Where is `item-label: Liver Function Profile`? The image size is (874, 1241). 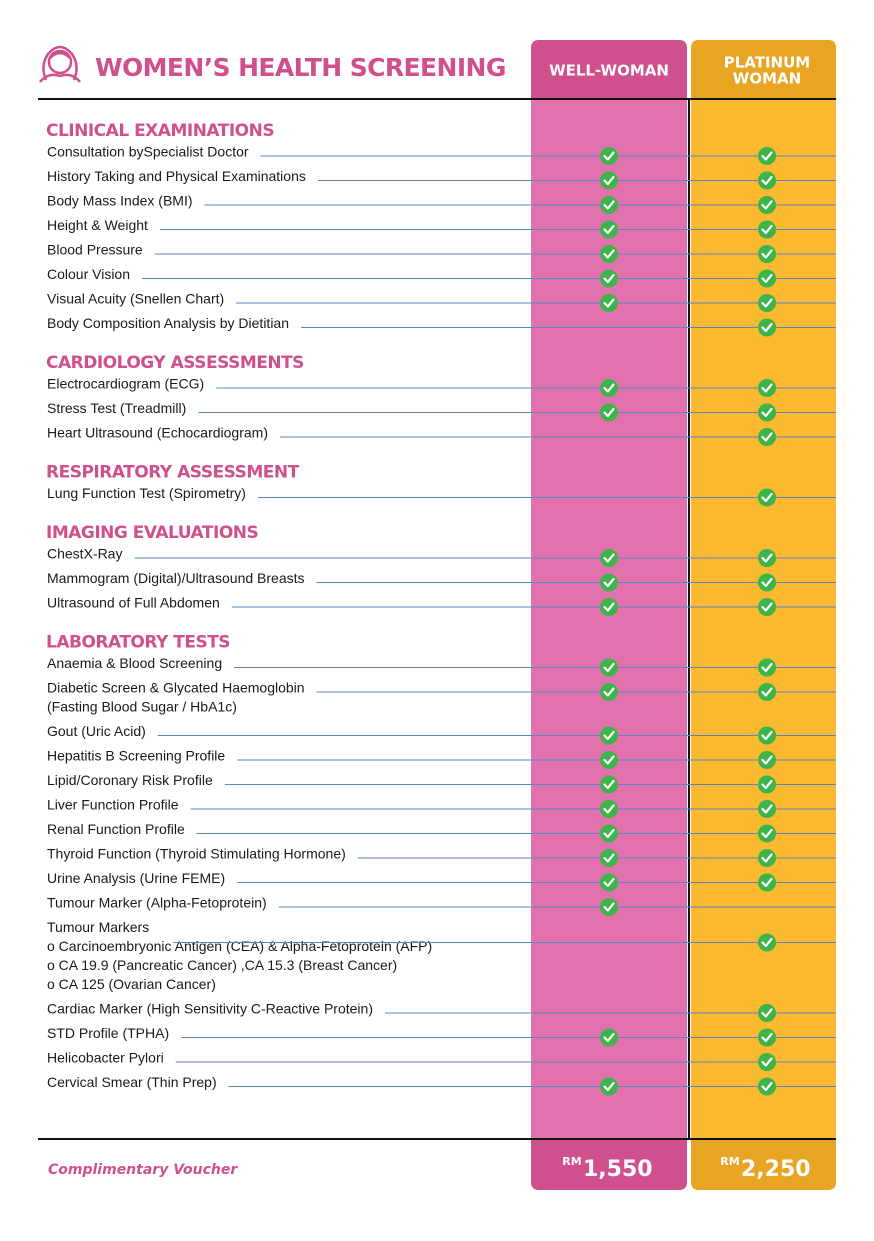
item-label: Liver Function Profile is located at coordinates (113, 805).